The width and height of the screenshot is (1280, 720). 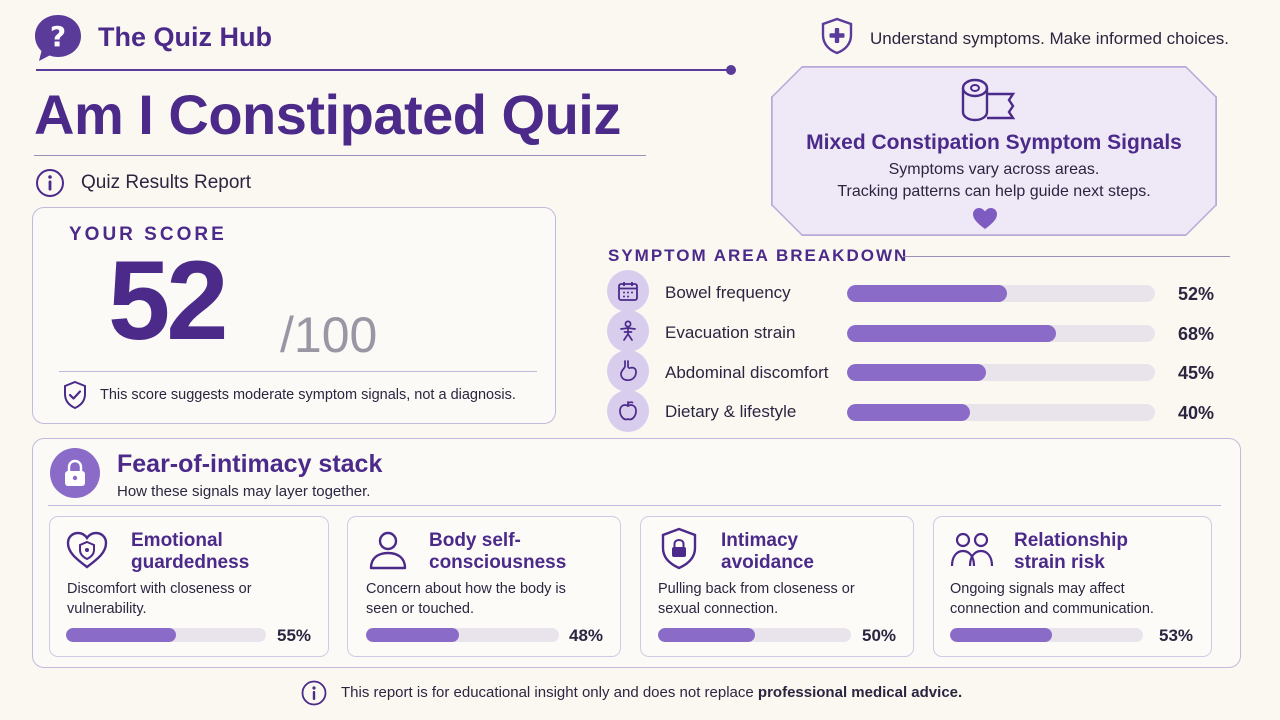 What do you see at coordinates (679, 548) in the screenshot?
I see `lock-shield-icon` at bounding box center [679, 548].